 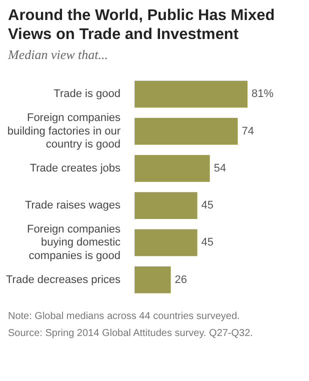 What do you see at coordinates (142, 25) in the screenshot?
I see `chart-title: Around the World, Public Has Mixed Views on Trade and Investment` at bounding box center [142, 25].